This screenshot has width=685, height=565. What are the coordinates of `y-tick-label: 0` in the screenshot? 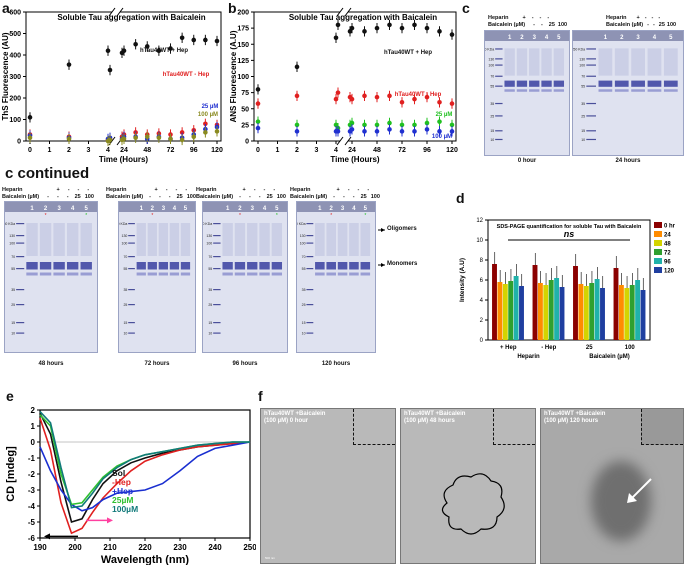 It's located at (482, 341).